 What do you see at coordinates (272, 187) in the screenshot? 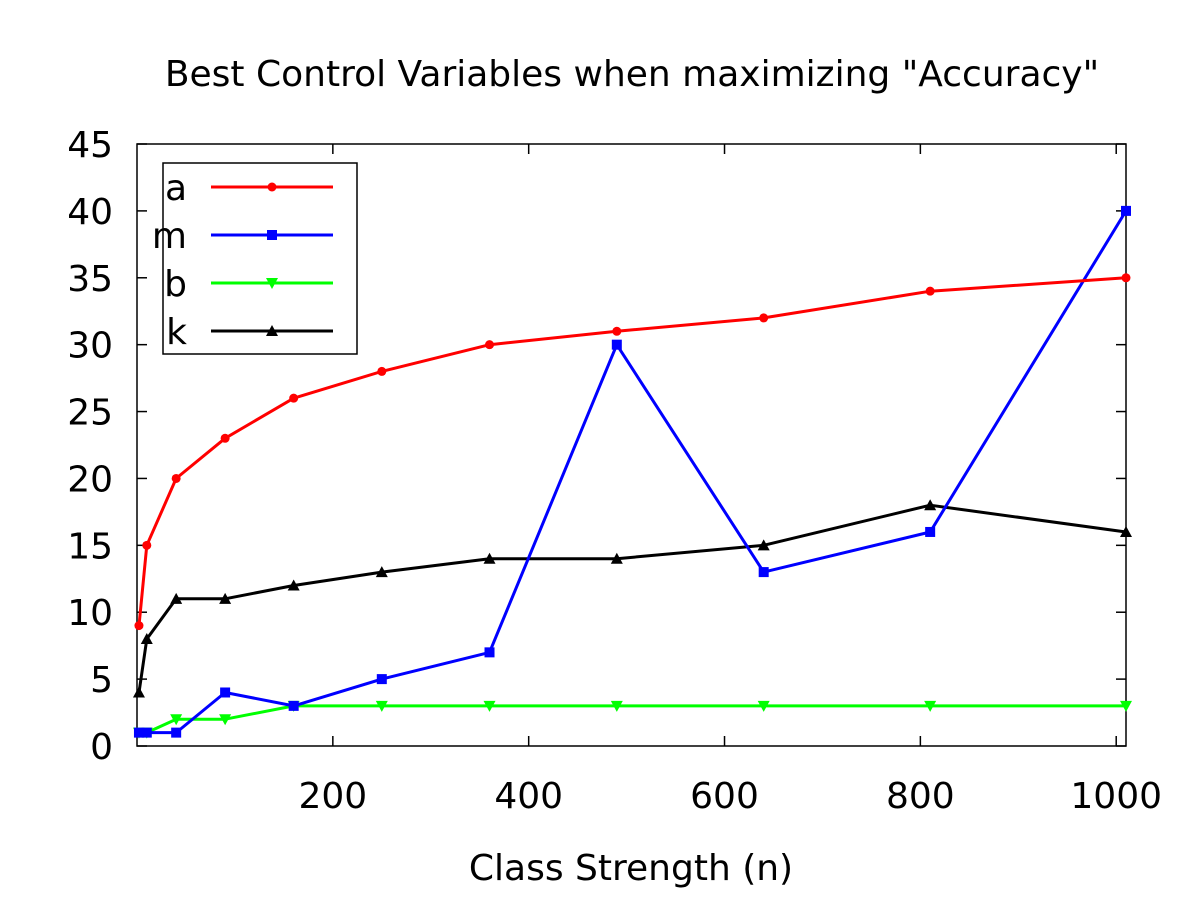
I see `legend-marker-a` at bounding box center [272, 187].